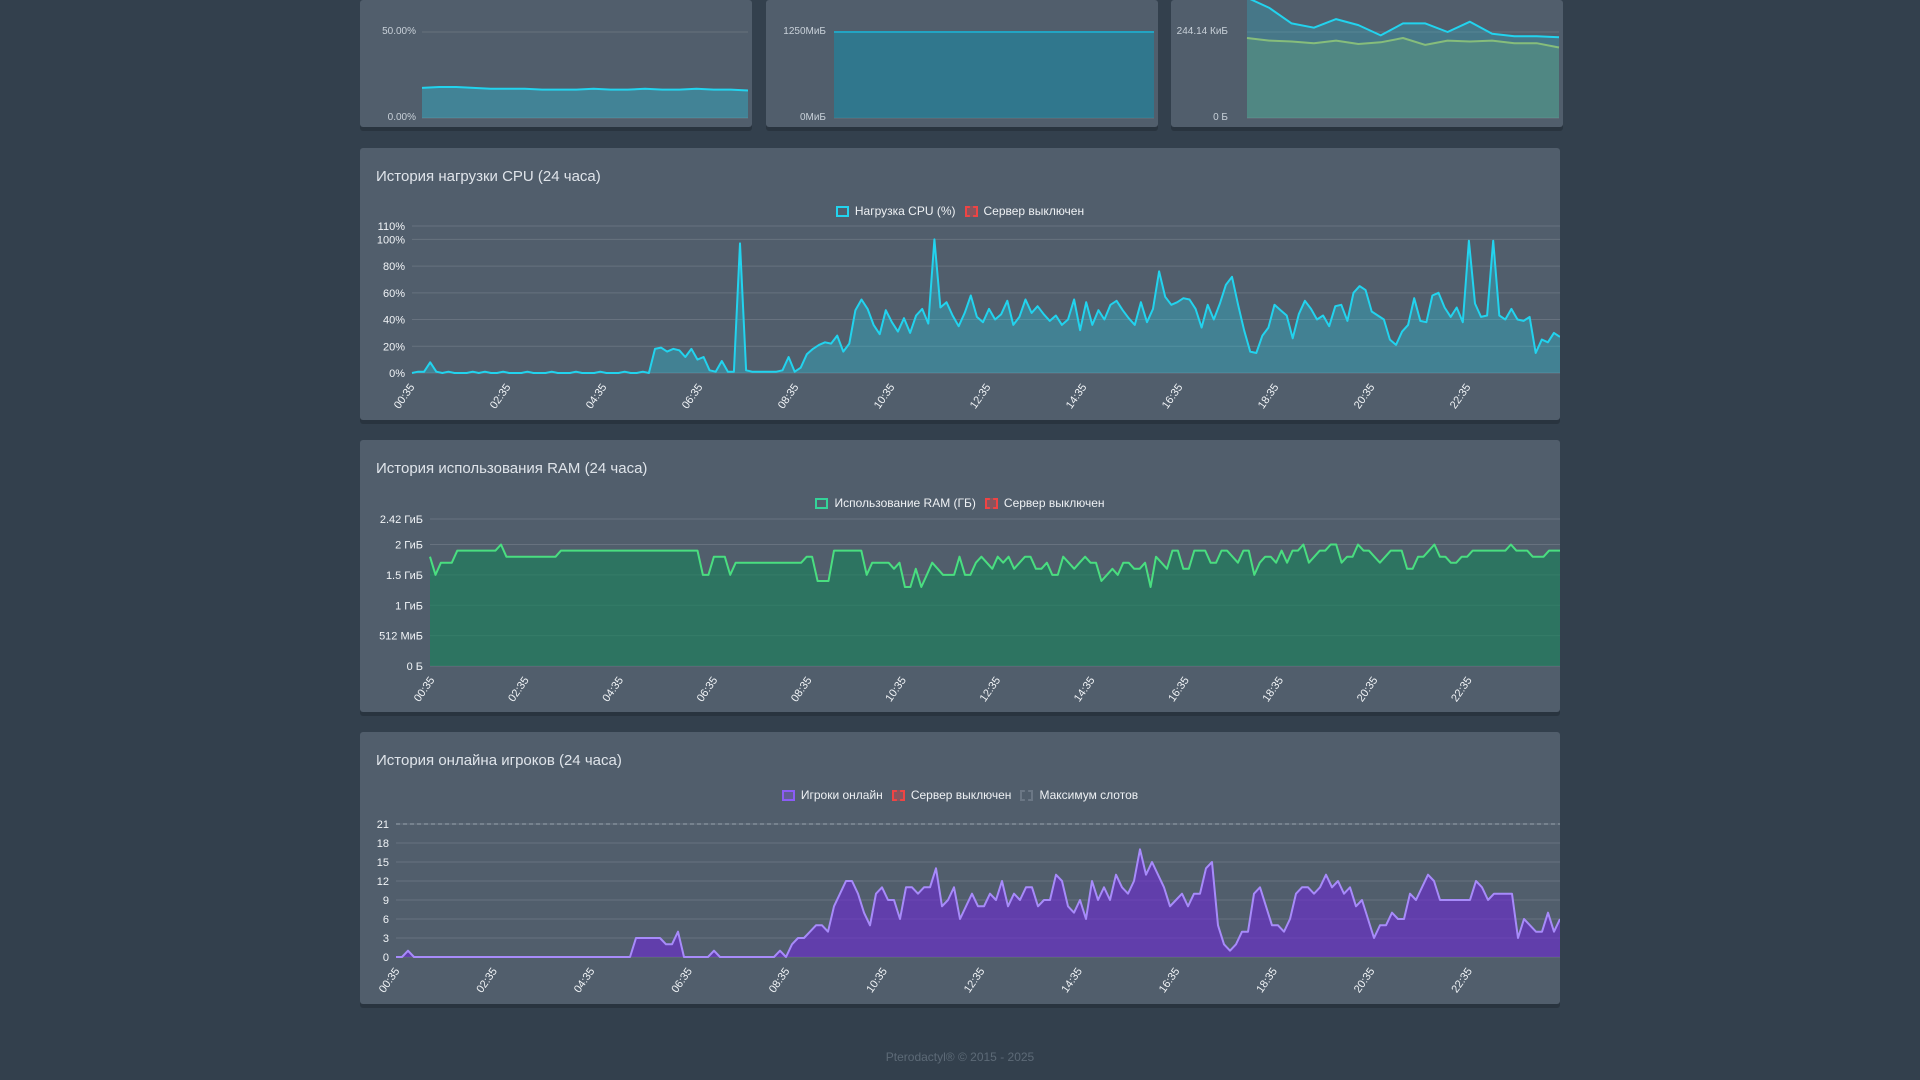 This screenshot has width=1920, height=1080. I want to click on y-tick-label: 40%, so click(394, 321).